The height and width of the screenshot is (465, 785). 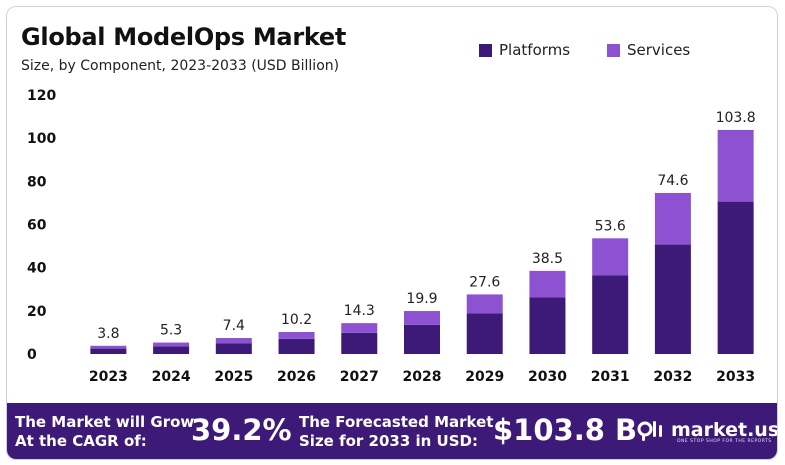 What do you see at coordinates (184, 37) in the screenshot?
I see `chart-title: Global ModelOps Market` at bounding box center [184, 37].